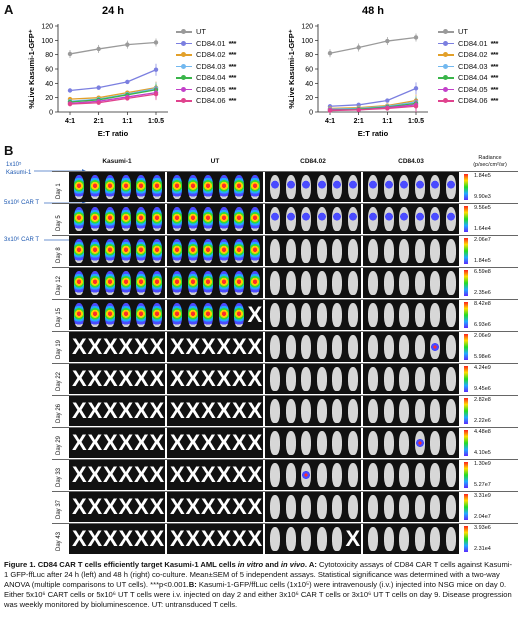  Describe the element at coordinates (127, 121) in the screenshot. I see `x-tick-label: 1:1` at that location.